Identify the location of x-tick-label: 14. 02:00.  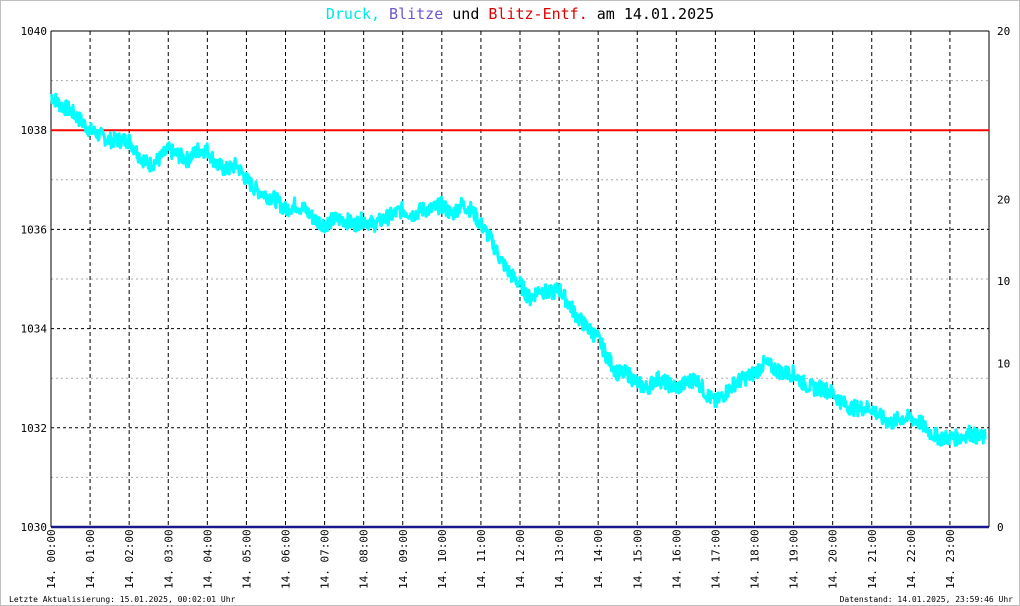
(129, 559).